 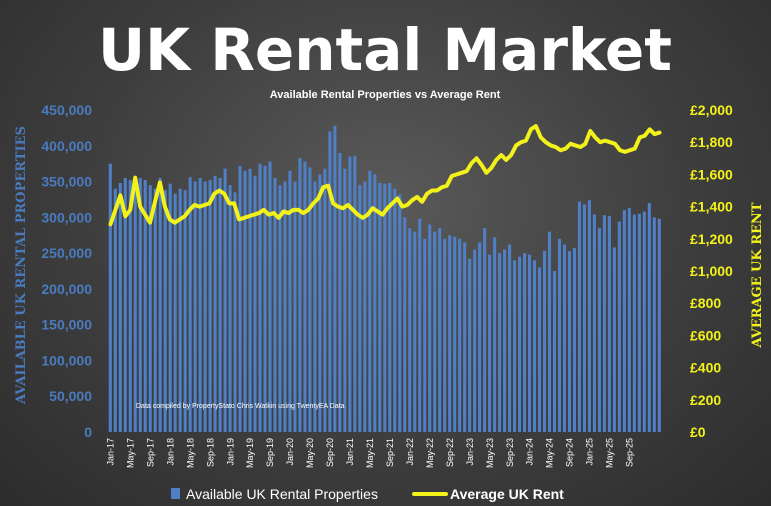 What do you see at coordinates (21, 265) in the screenshot?
I see `left-axis-label: AVAILABLE UK RENTAL PROPERTIES` at bounding box center [21, 265].